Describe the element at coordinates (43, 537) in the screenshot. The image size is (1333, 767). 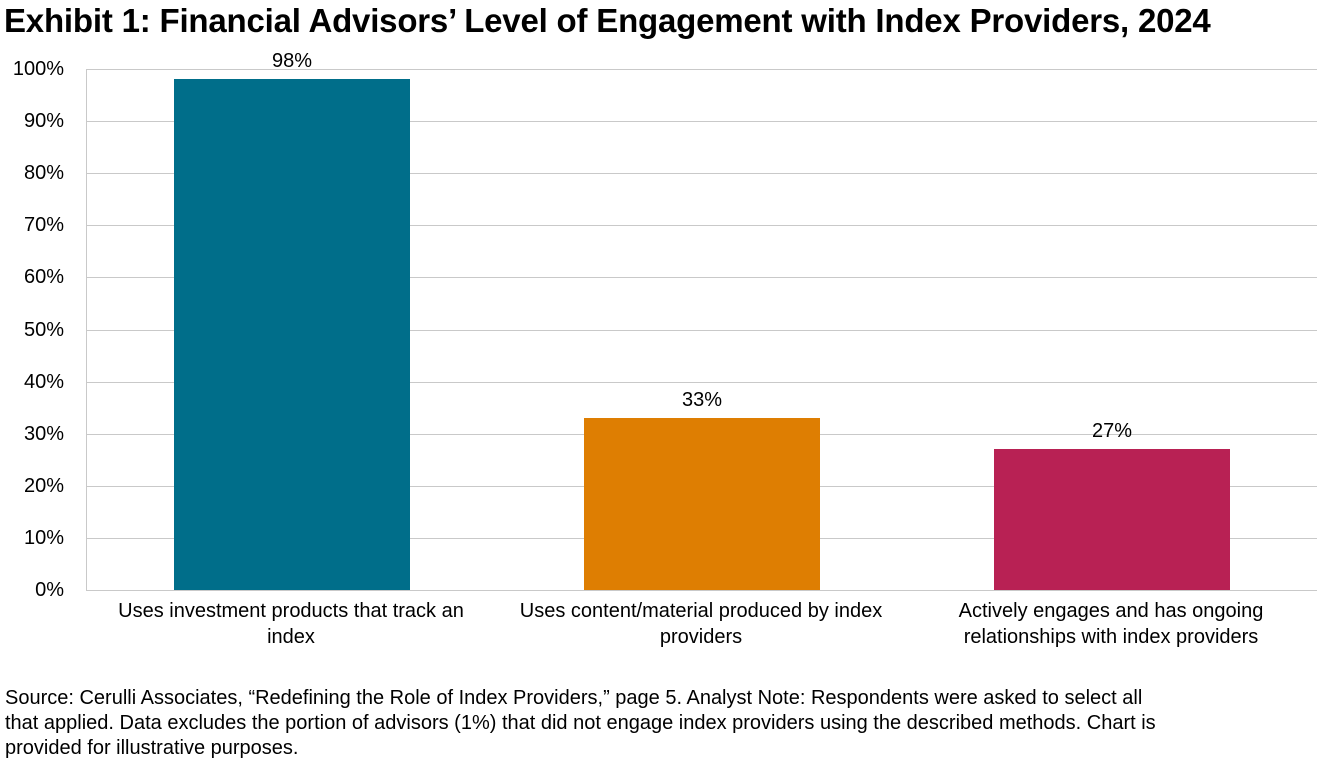
I see `y-axis-tick-label: 10%` at that location.